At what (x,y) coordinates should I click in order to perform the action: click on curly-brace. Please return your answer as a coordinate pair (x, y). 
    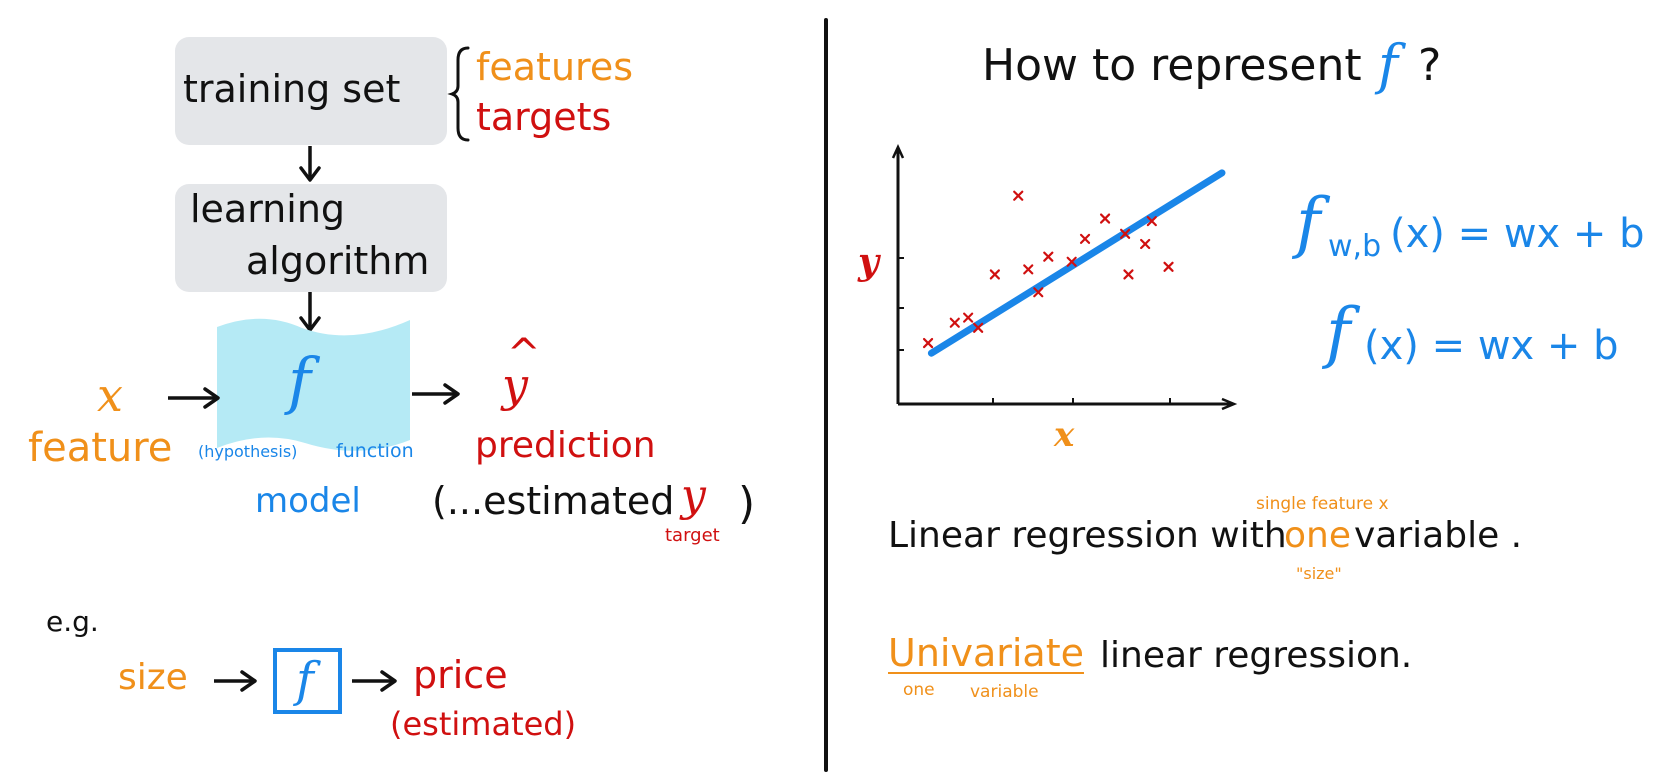
    Looking at the image, I should click on (458, 94).